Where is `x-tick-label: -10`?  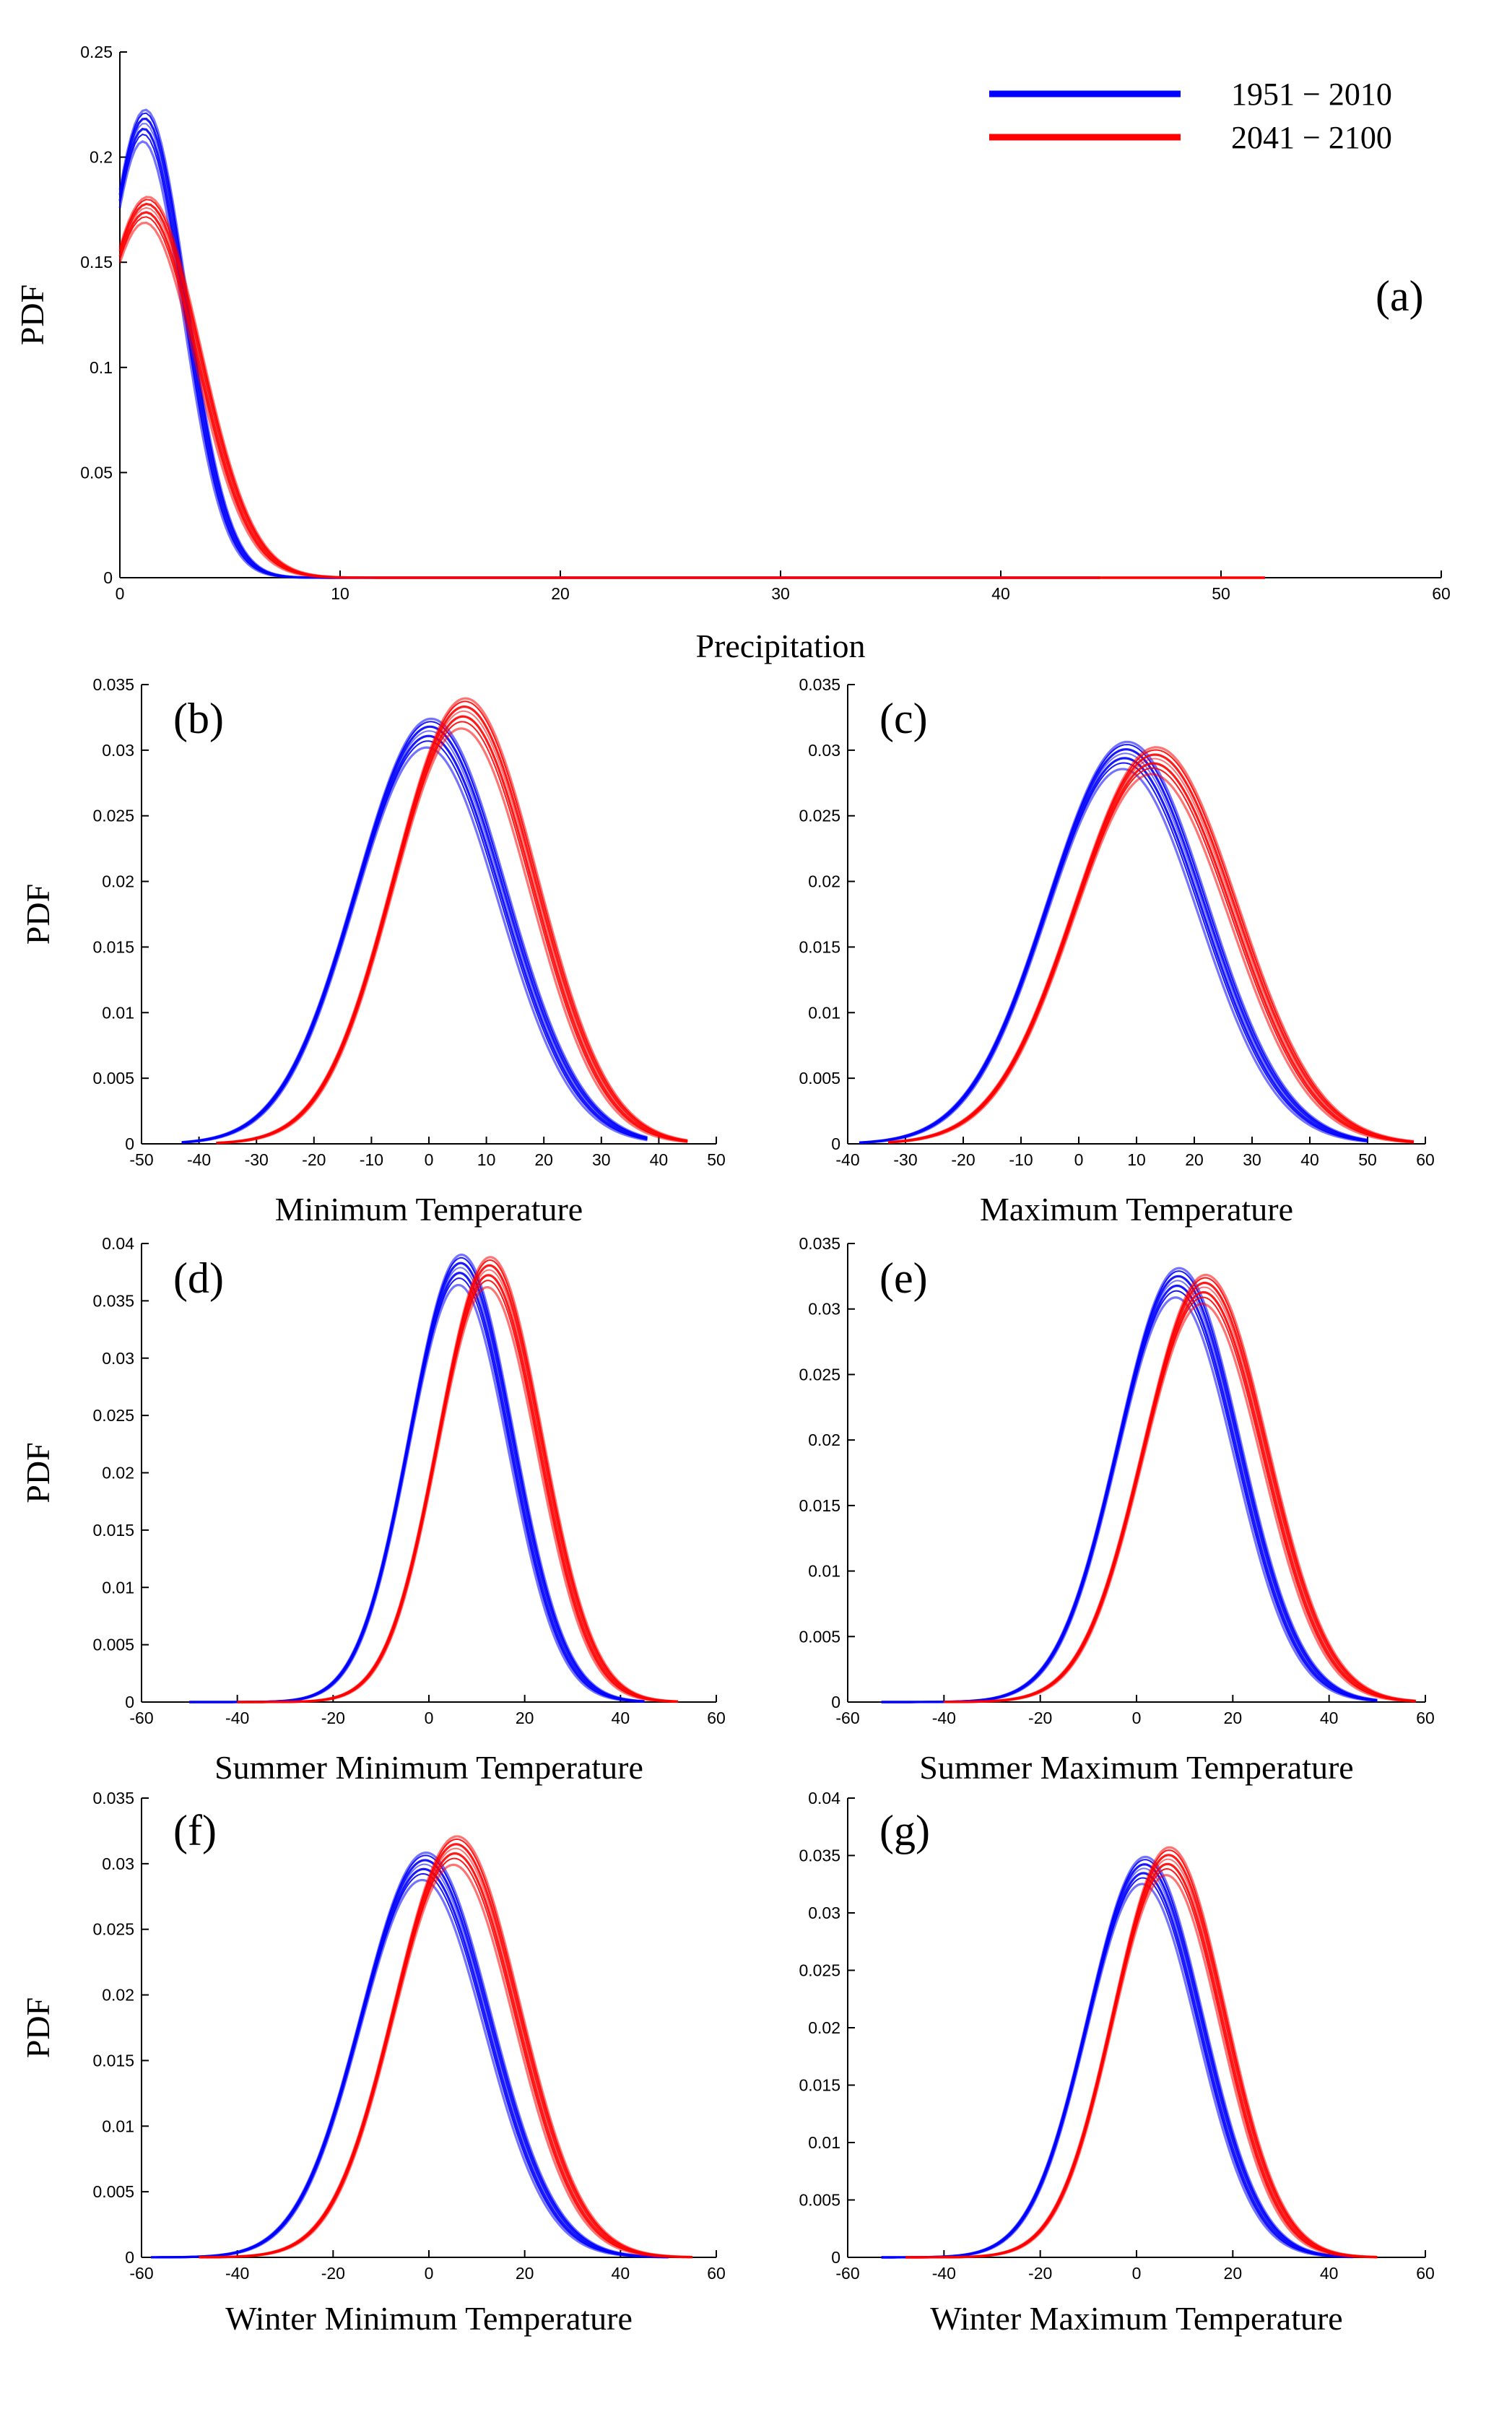
x-tick-label: -10 is located at coordinates (371, 1159).